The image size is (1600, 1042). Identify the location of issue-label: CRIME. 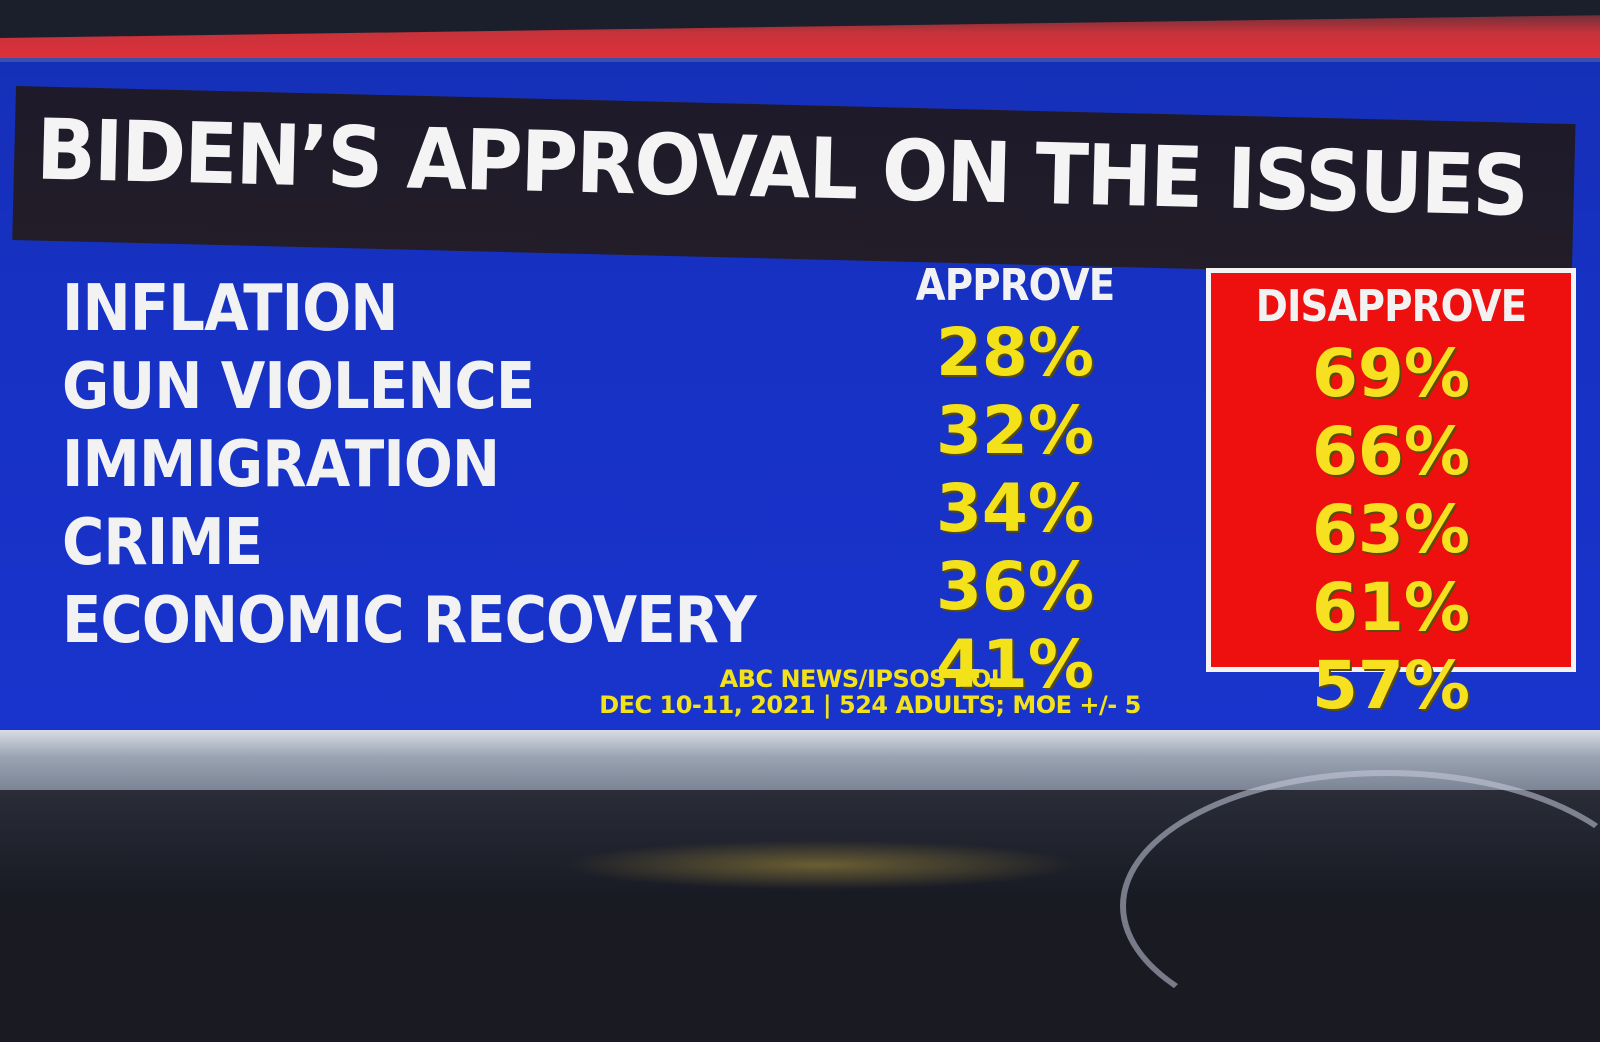
(162, 543).